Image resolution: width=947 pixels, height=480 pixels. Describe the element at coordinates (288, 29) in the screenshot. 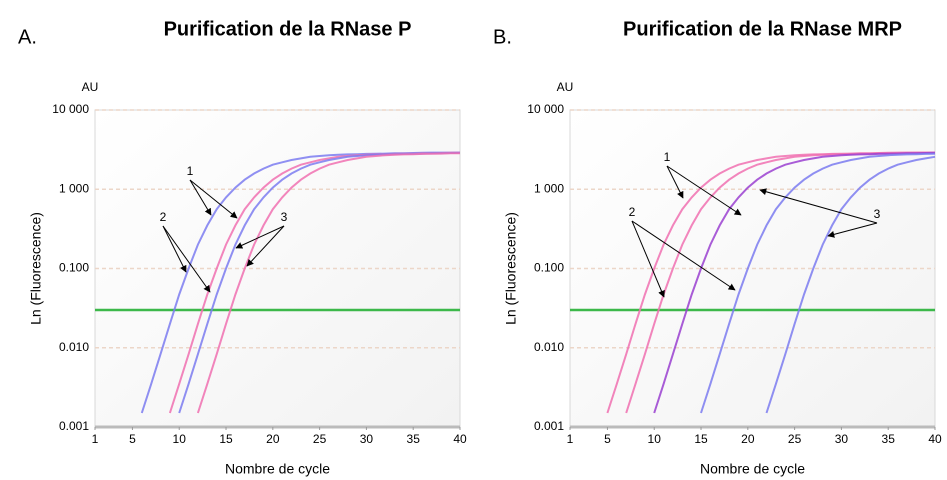

I see `chart-title: Purification de la RNase P` at that location.